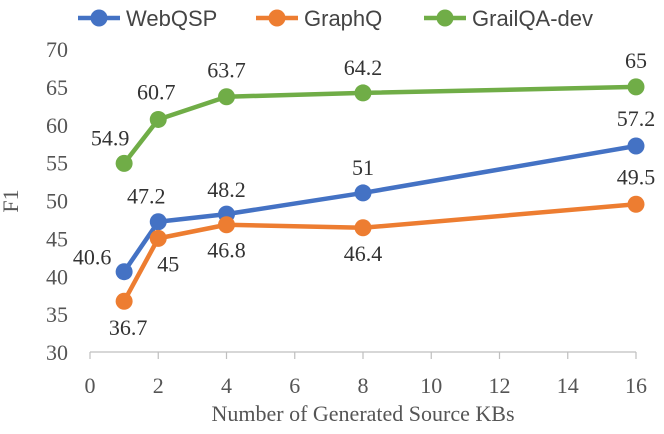 The height and width of the screenshot is (434, 664). What do you see at coordinates (57, 238) in the screenshot?
I see `y-tick-label: 45` at bounding box center [57, 238].